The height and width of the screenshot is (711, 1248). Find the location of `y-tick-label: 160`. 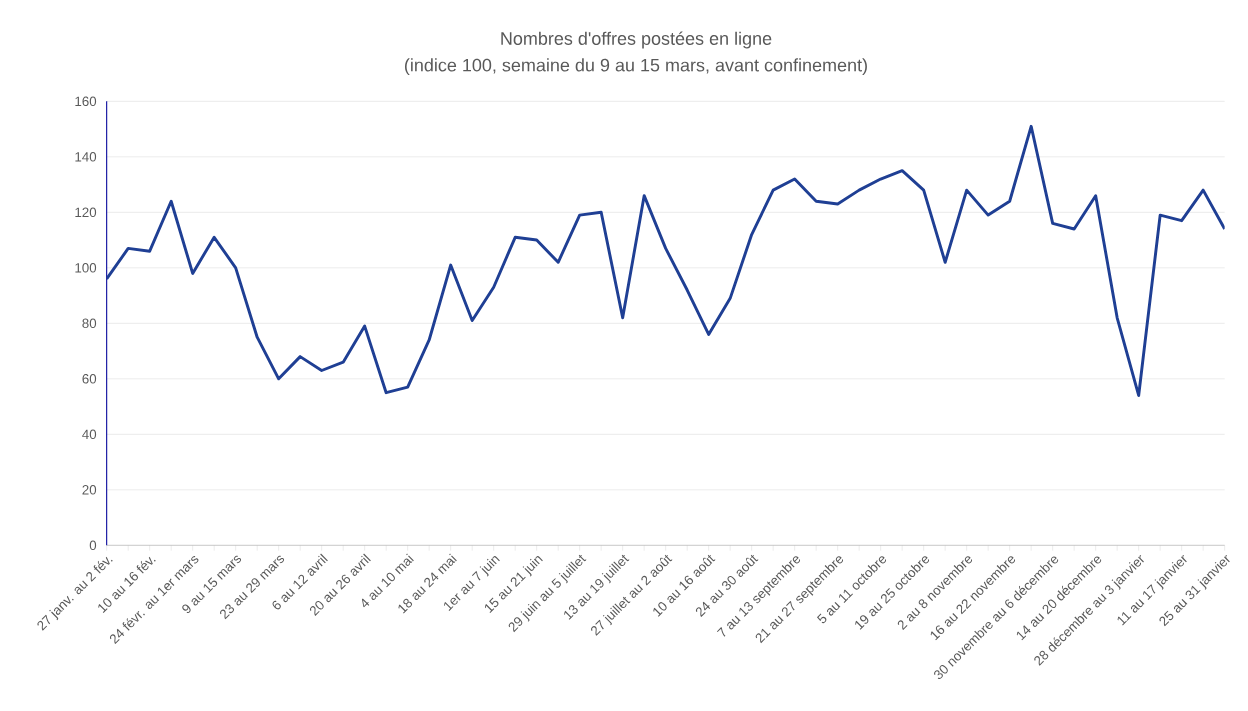

y-tick-label: 160 is located at coordinates (86, 101).